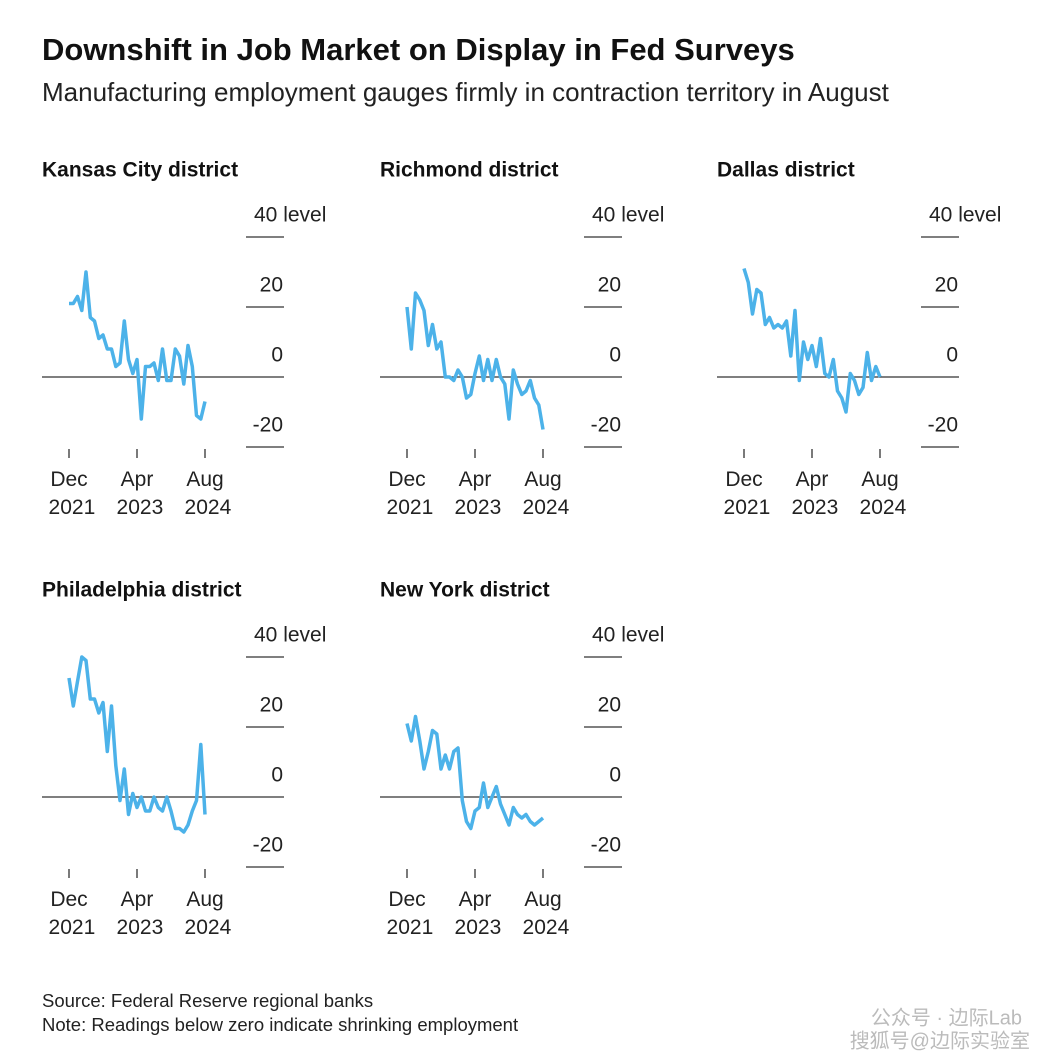 This screenshot has height=1062, width=1056. I want to click on panel-title: Richmond district, so click(469, 170).